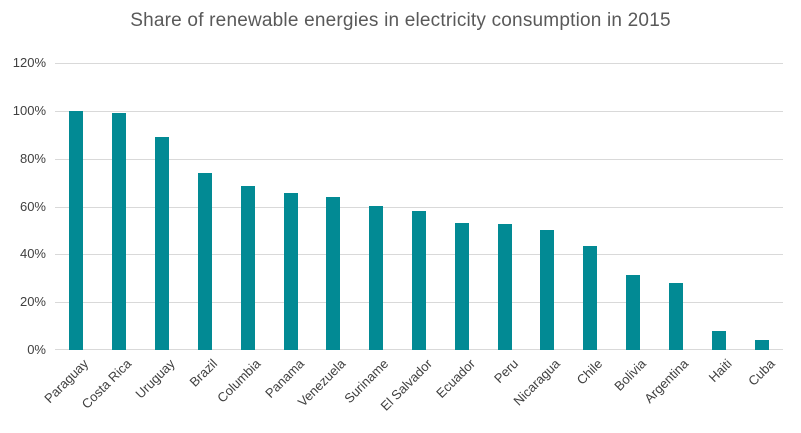 This screenshot has height=433, width=801. I want to click on x-axis-label-uruguay: Uruguay, so click(155, 379).